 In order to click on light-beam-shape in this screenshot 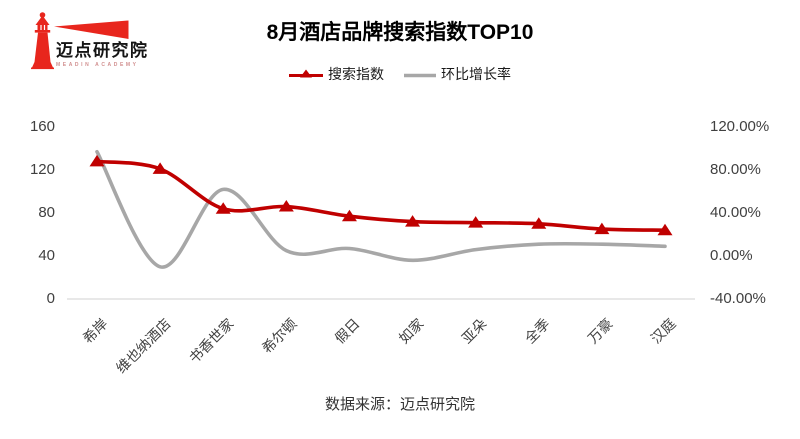, I will do `click(91, 29)`.